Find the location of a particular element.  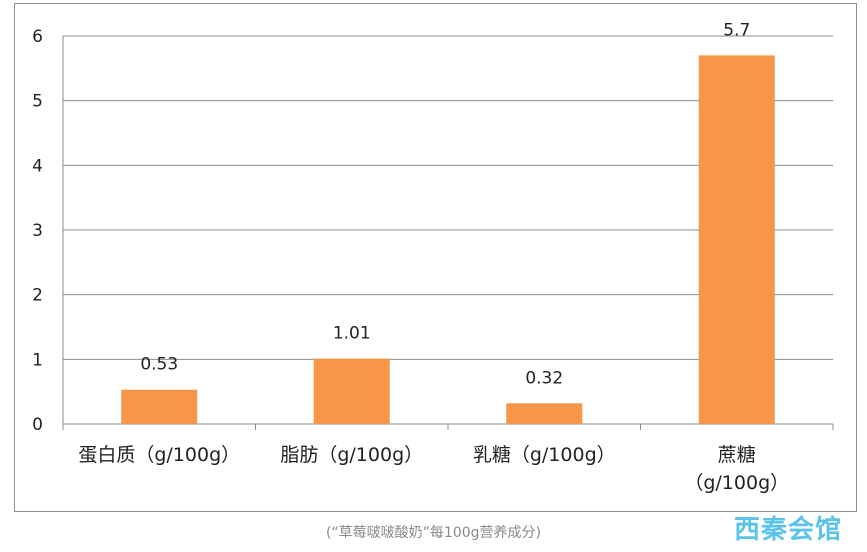

x-tick-label: 乳糖（g/100g） is located at coordinates (544, 455).